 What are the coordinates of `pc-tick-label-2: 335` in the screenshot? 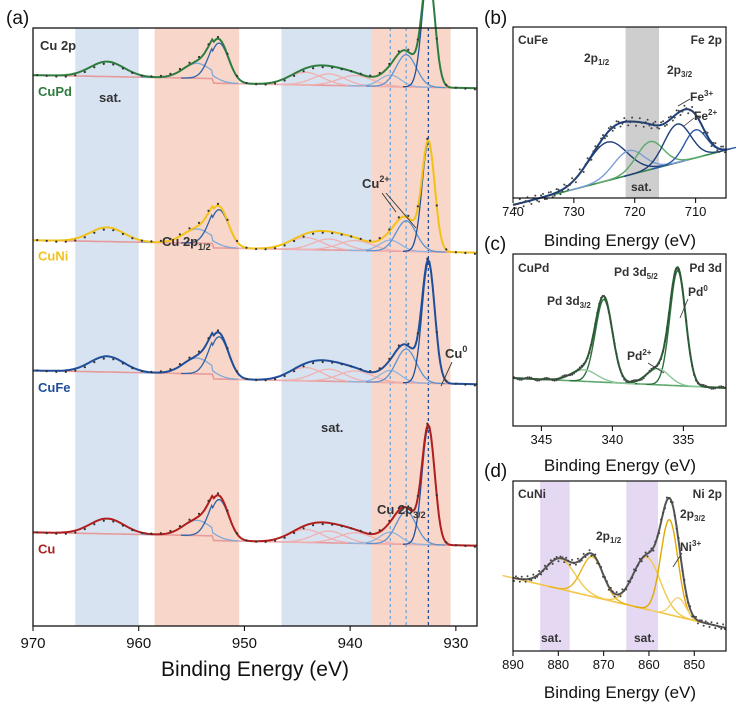 It's located at (684, 439).